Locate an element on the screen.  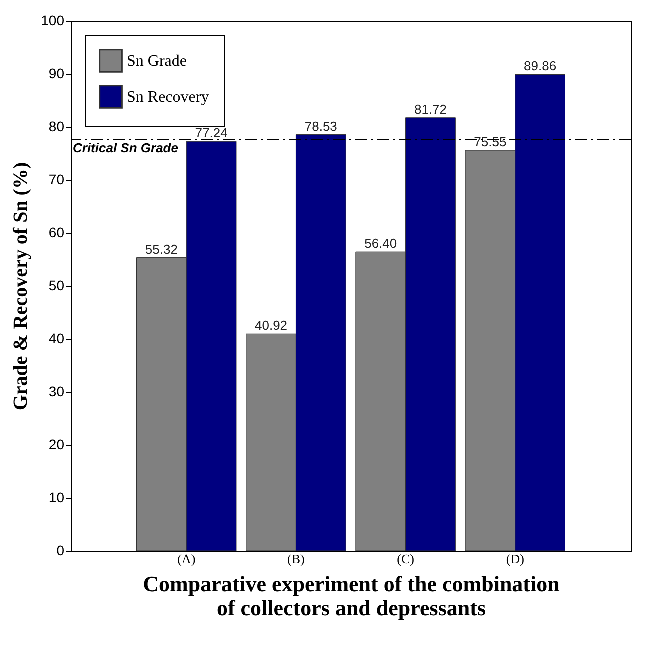
y-tick-label: 90 is located at coordinates (56, 74).